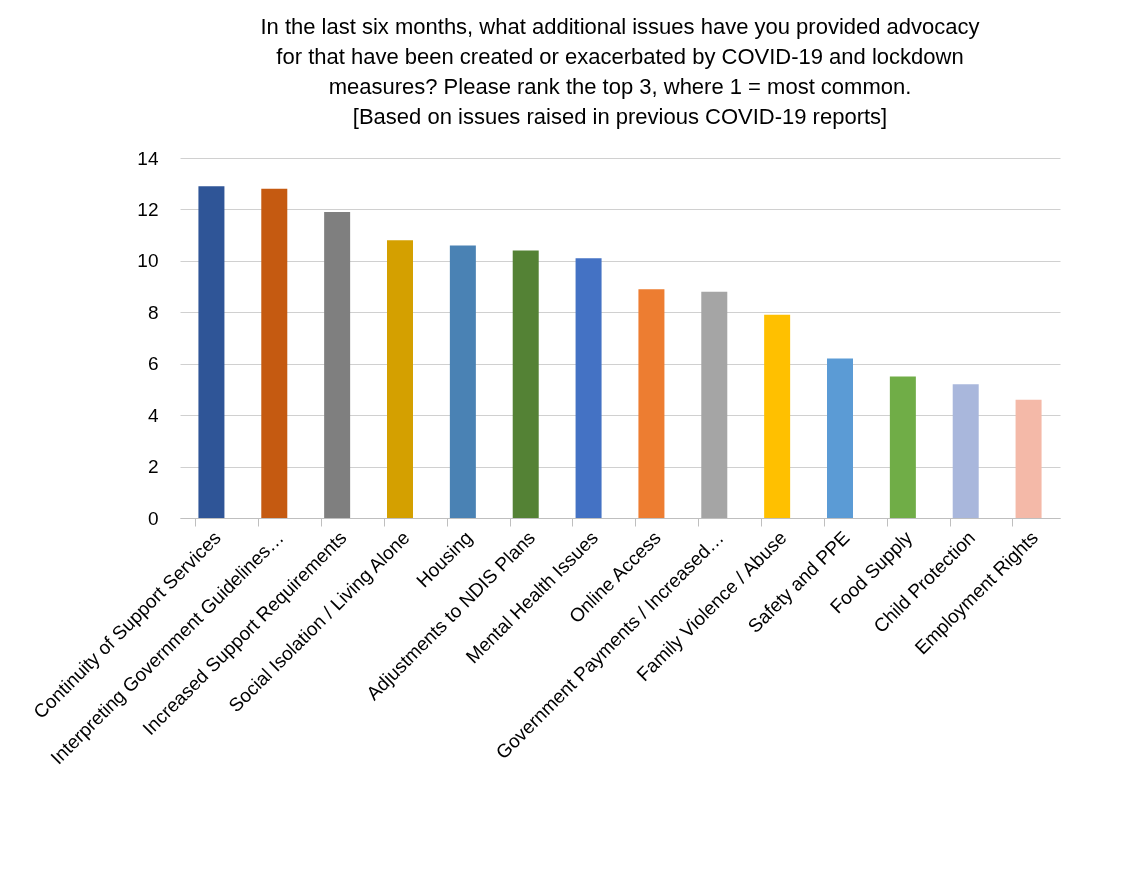 This screenshot has height=893, width=1133. I want to click on y-tick-label: 0, so click(153, 518).